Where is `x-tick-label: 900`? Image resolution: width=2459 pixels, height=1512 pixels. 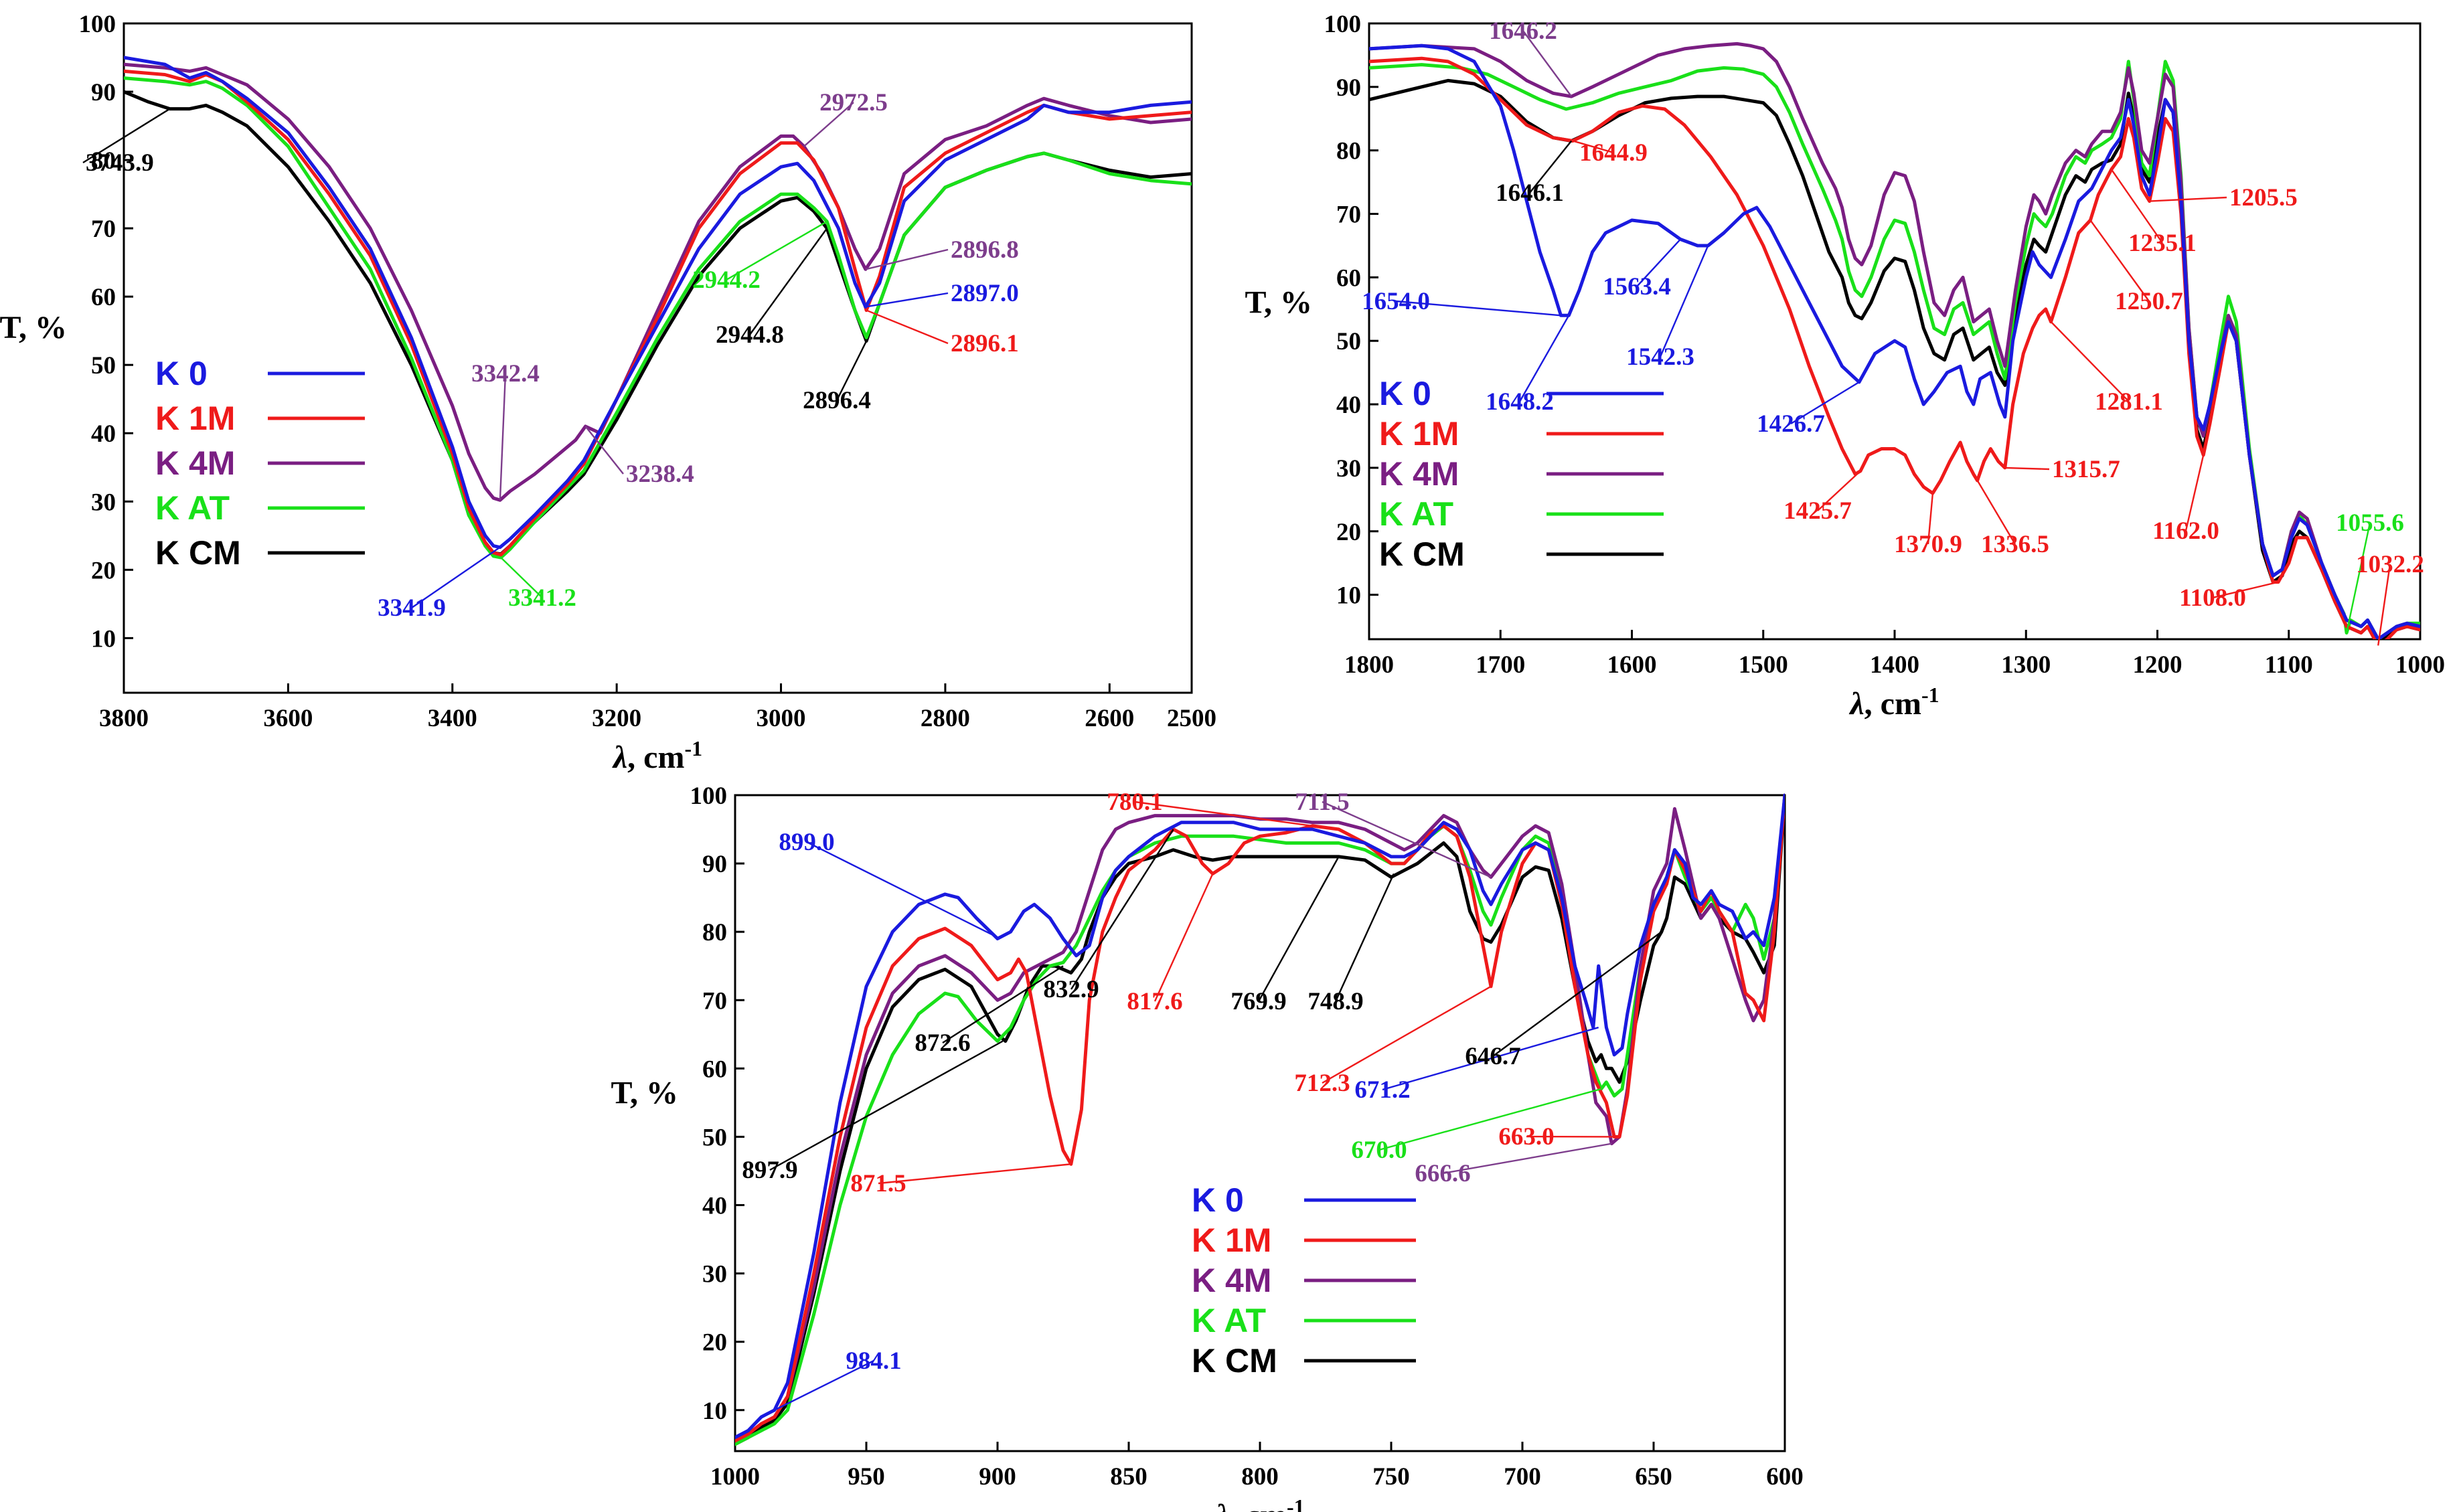 x-tick-label: 900 is located at coordinates (998, 1477).